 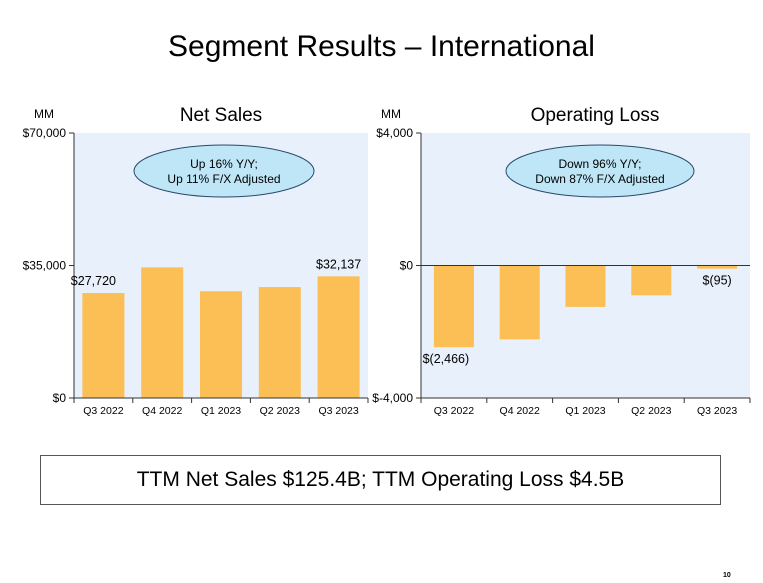 I want to click on operating-loss-ytick-label-1: $-4,000, so click(x=392, y=398).